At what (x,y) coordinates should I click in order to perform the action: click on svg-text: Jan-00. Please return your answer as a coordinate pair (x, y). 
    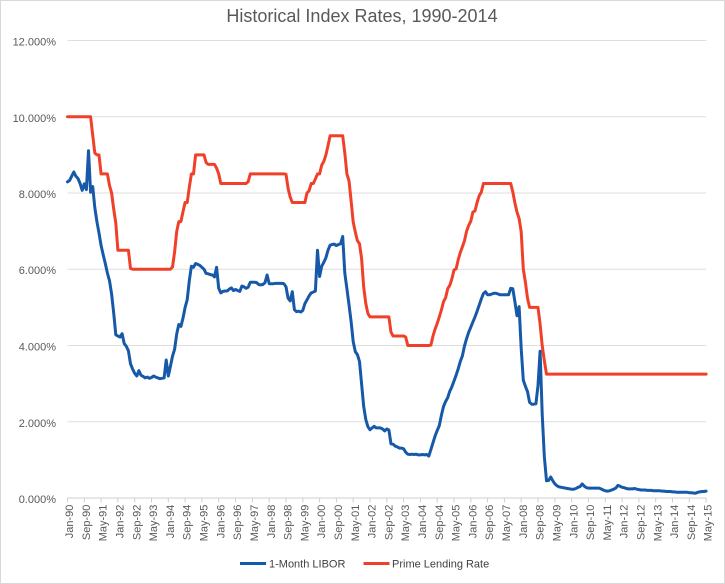
    Looking at the image, I should click on (322, 522).